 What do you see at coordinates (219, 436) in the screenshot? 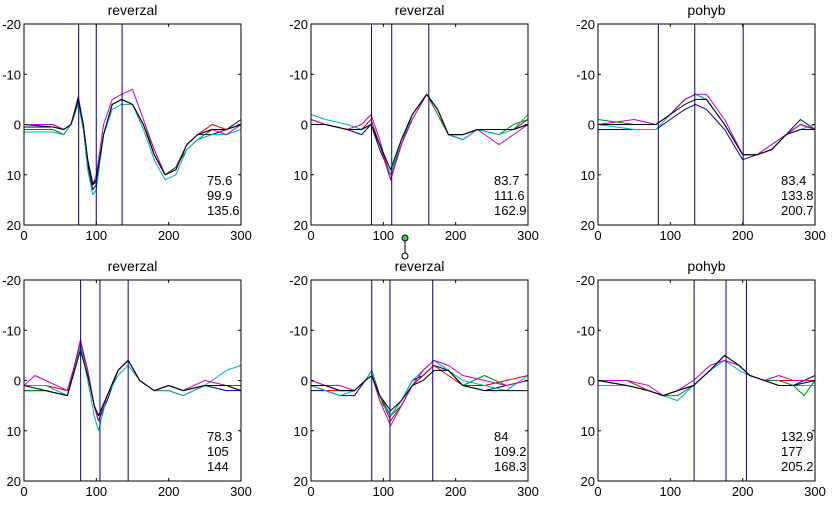
I see `latency-value: 78.3` at bounding box center [219, 436].